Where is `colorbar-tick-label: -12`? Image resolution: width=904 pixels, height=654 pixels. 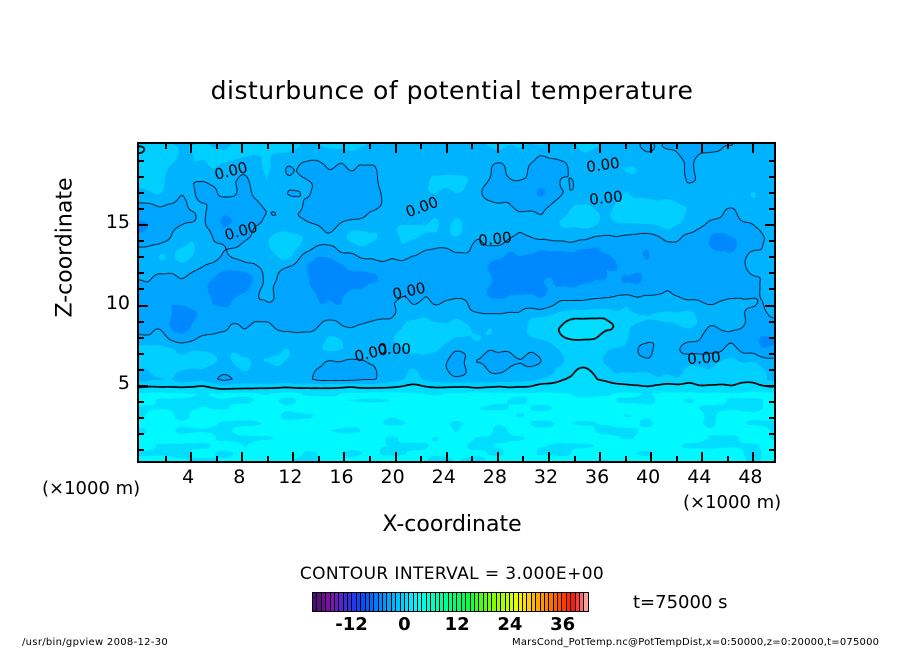 colorbar-tick-label: -12 is located at coordinates (351, 624).